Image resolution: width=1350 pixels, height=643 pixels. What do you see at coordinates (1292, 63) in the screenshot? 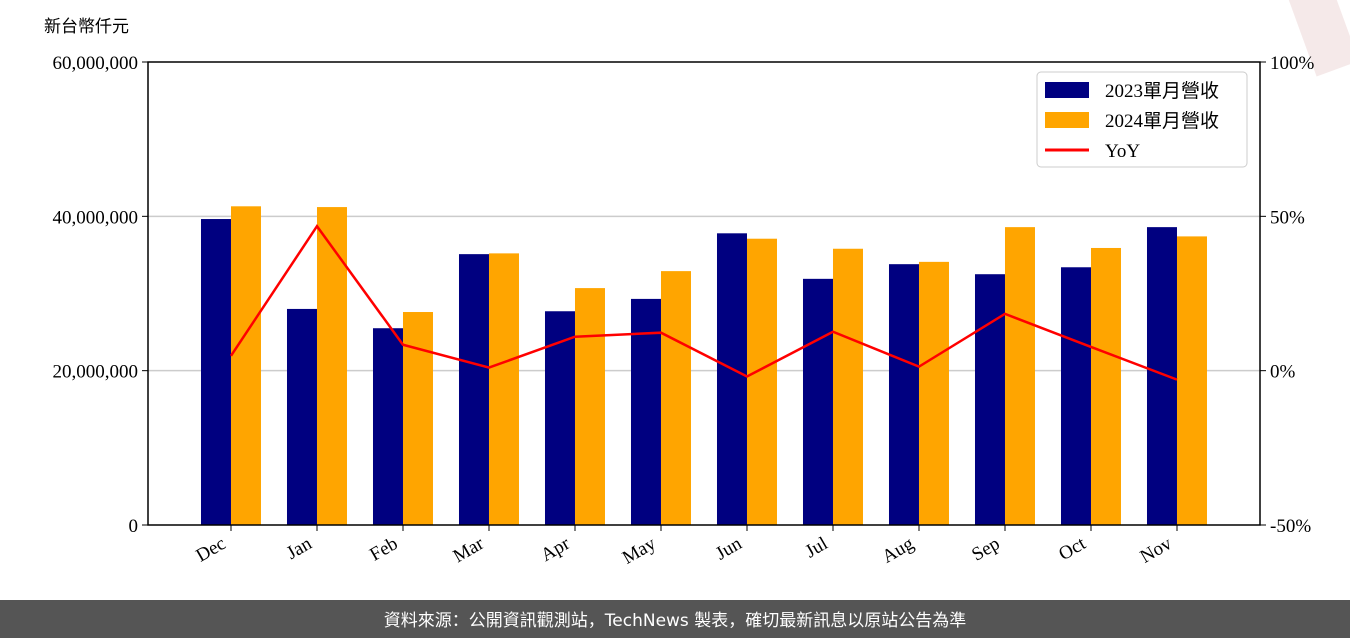
I see `y2-tick-label: 100%` at bounding box center [1292, 63].